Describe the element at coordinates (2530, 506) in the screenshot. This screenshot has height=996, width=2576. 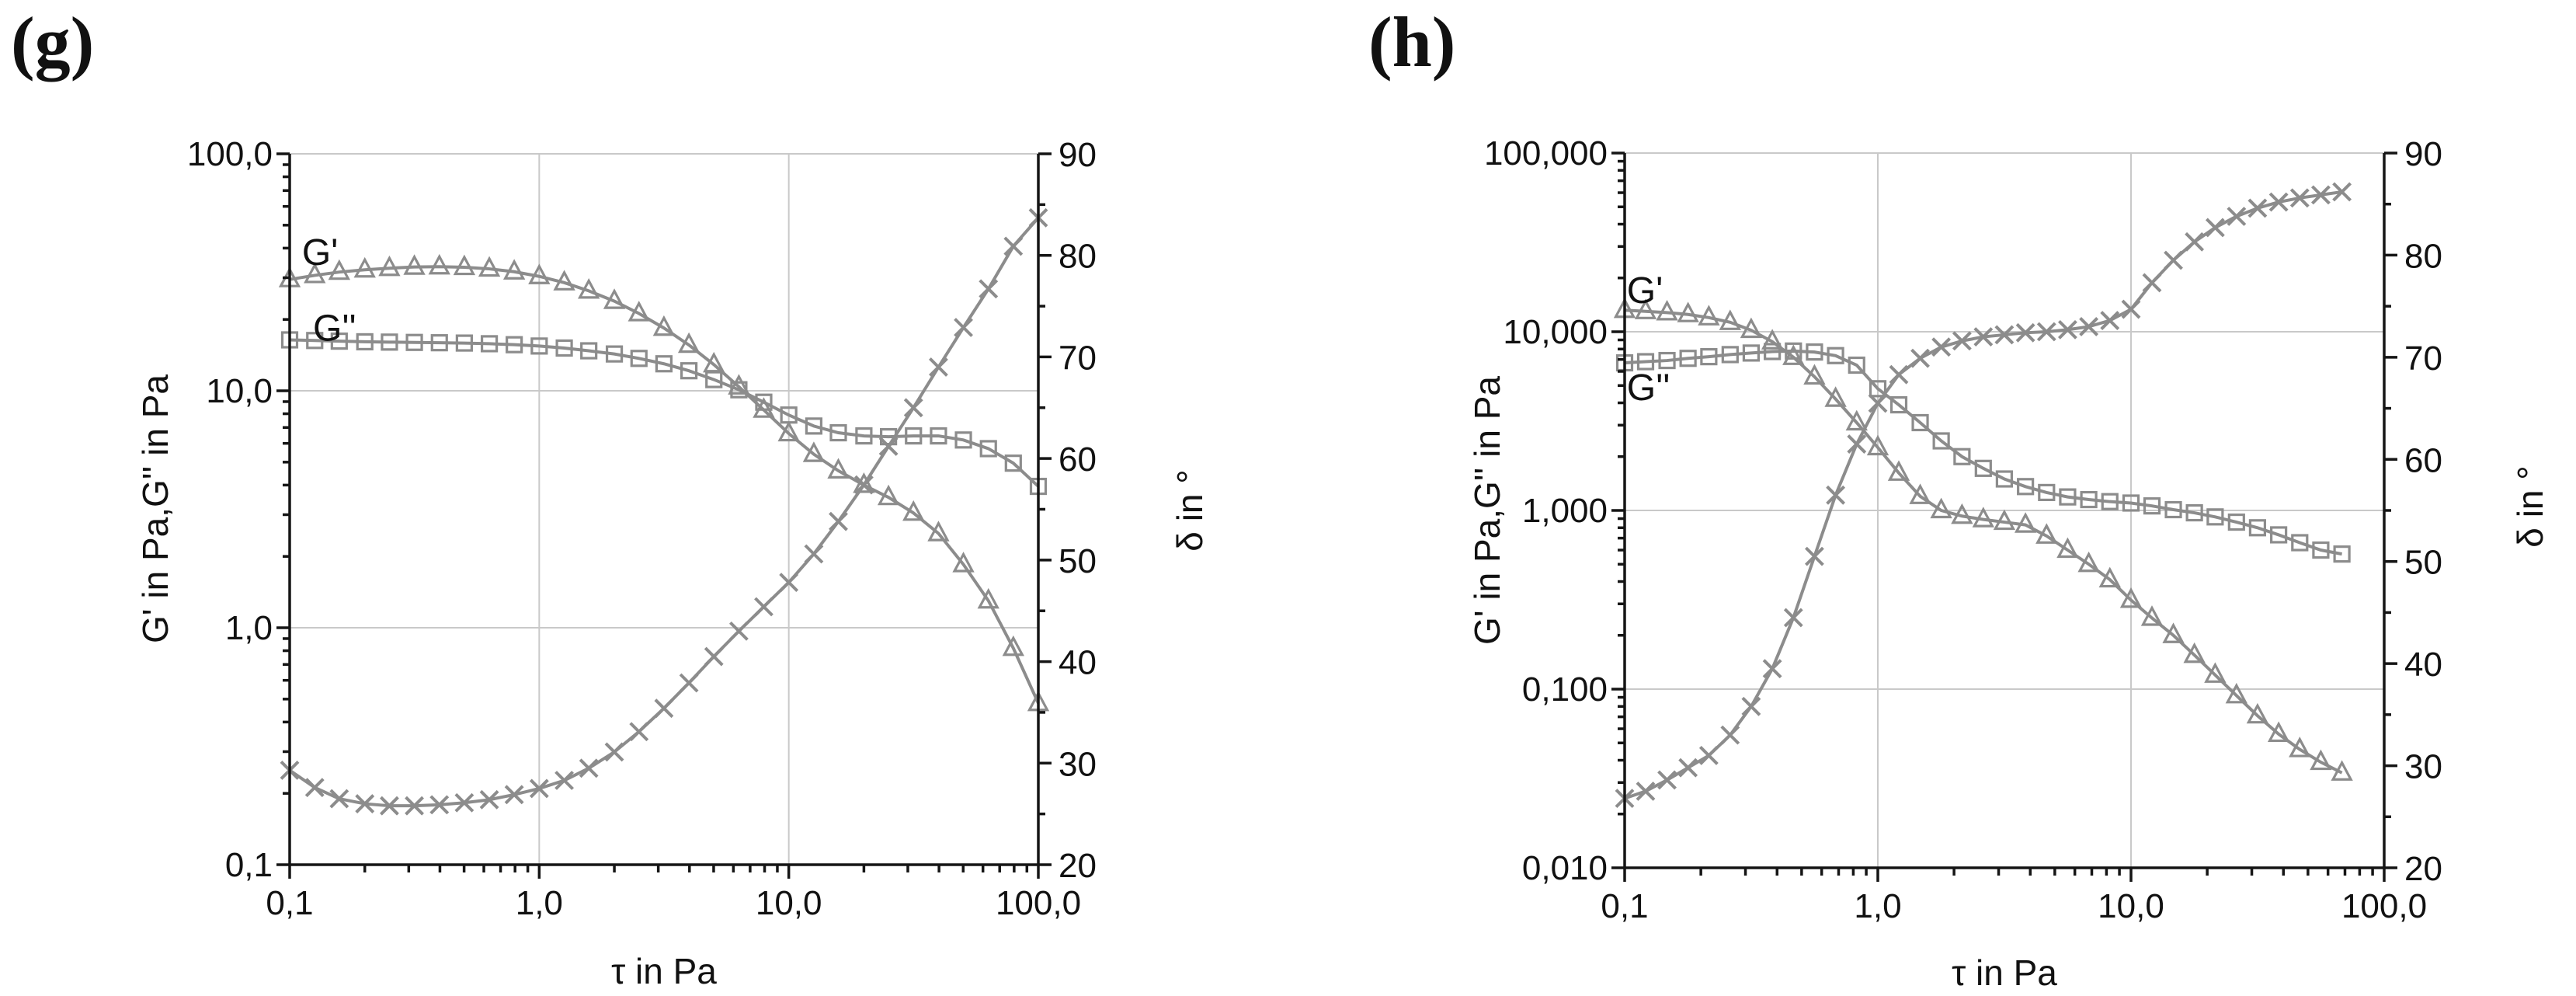
I see `y-right-axis-title-h: δ in °` at that location.